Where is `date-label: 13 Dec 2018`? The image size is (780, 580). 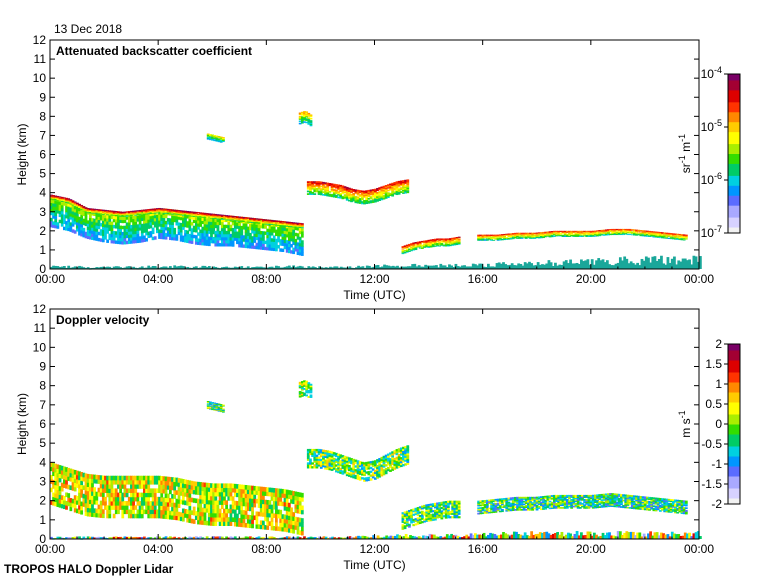
date-label: 13 Dec 2018 is located at coordinates (88, 29).